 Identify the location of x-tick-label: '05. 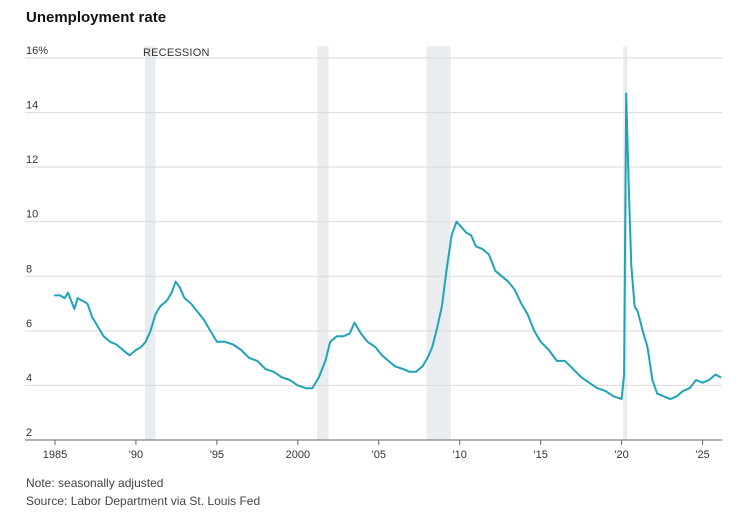
(379, 455).